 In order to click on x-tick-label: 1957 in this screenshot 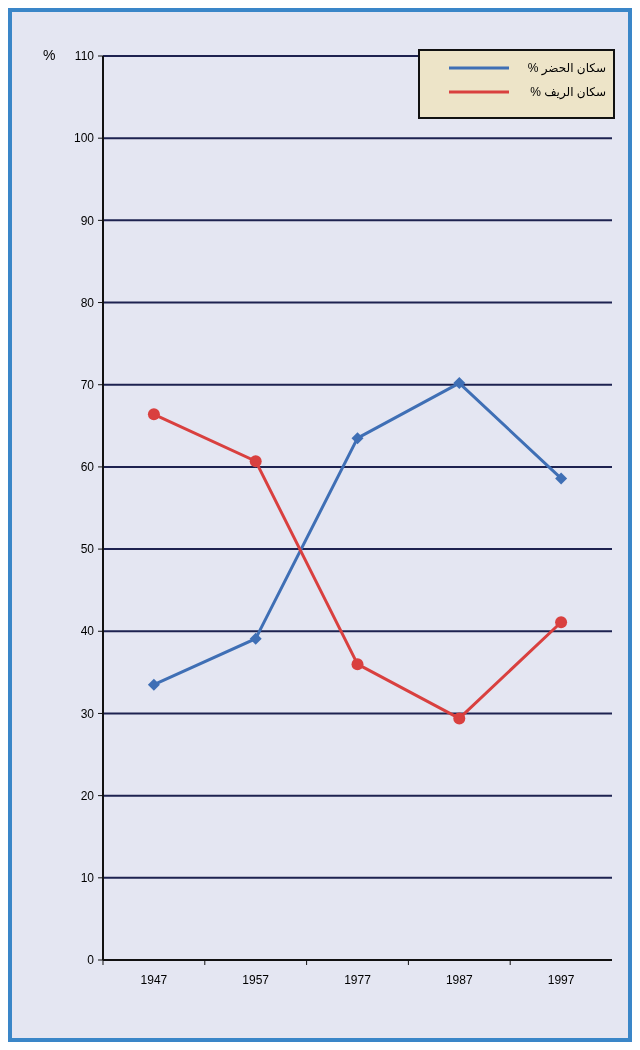, I will do `click(256, 980)`.